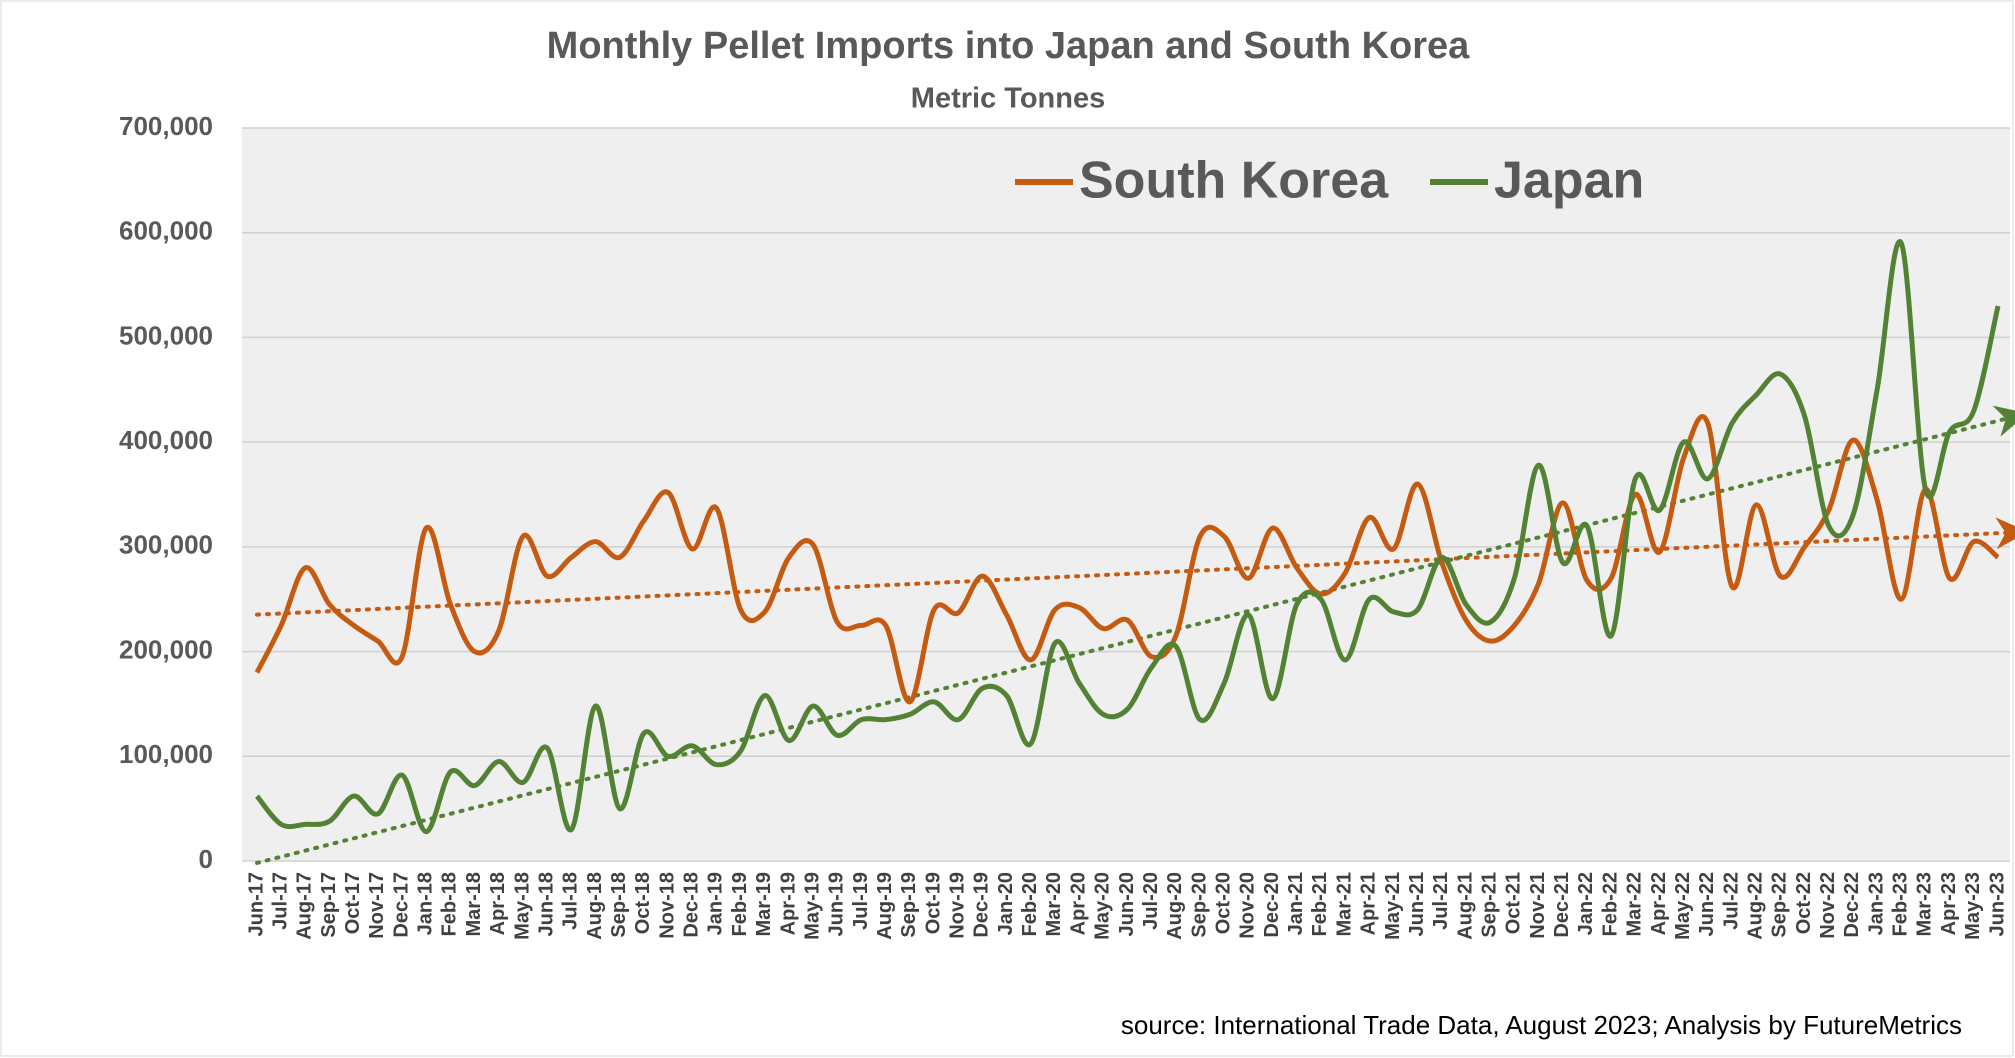 The image size is (2015, 1058). Describe the element at coordinates (764, 904) in the screenshot. I see `x-tick-label: Mar-19` at that location.